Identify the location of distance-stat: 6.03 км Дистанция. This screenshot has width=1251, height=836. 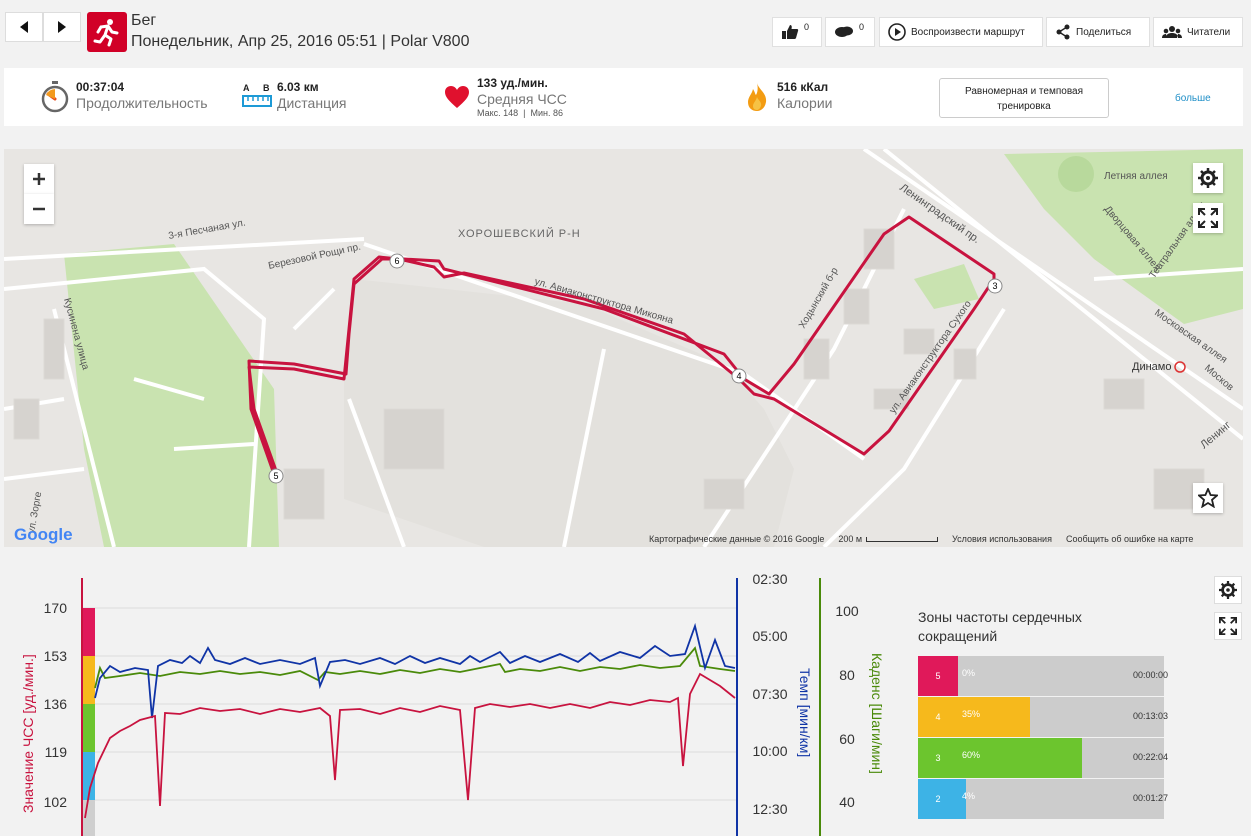
(312, 95).